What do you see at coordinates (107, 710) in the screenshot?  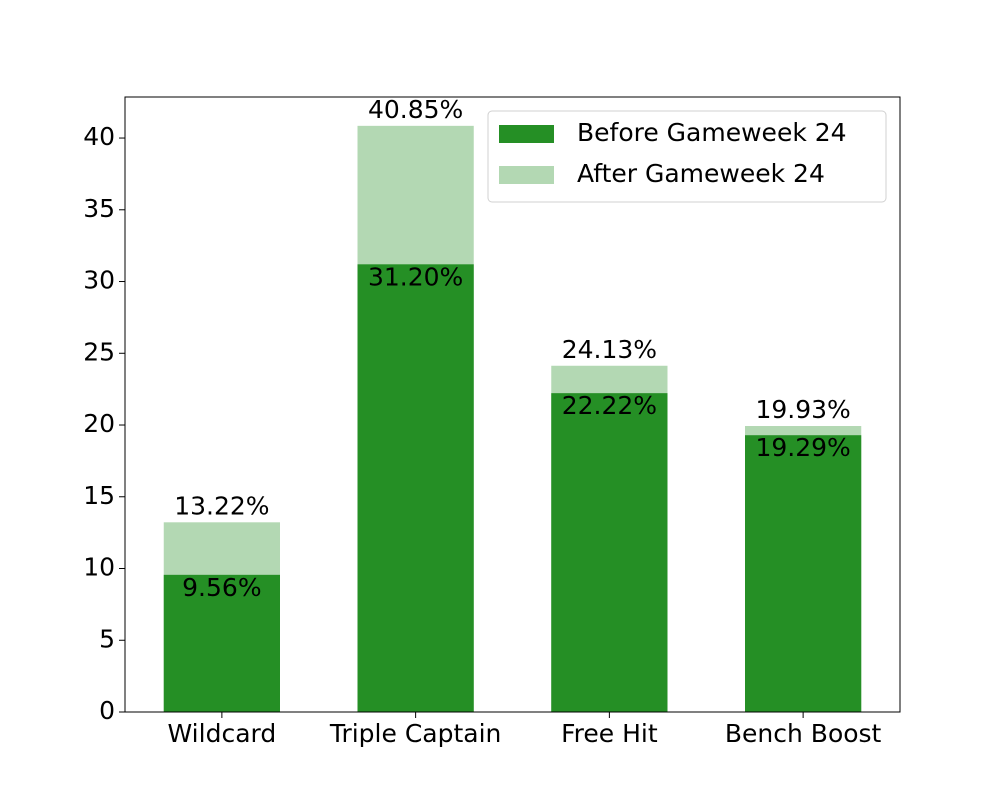 I see `y-tick-label: 0` at bounding box center [107, 710].